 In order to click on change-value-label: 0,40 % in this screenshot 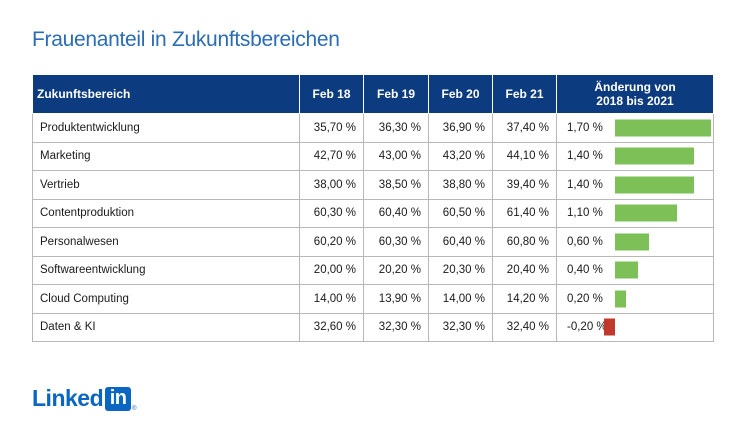, I will do `click(585, 270)`.